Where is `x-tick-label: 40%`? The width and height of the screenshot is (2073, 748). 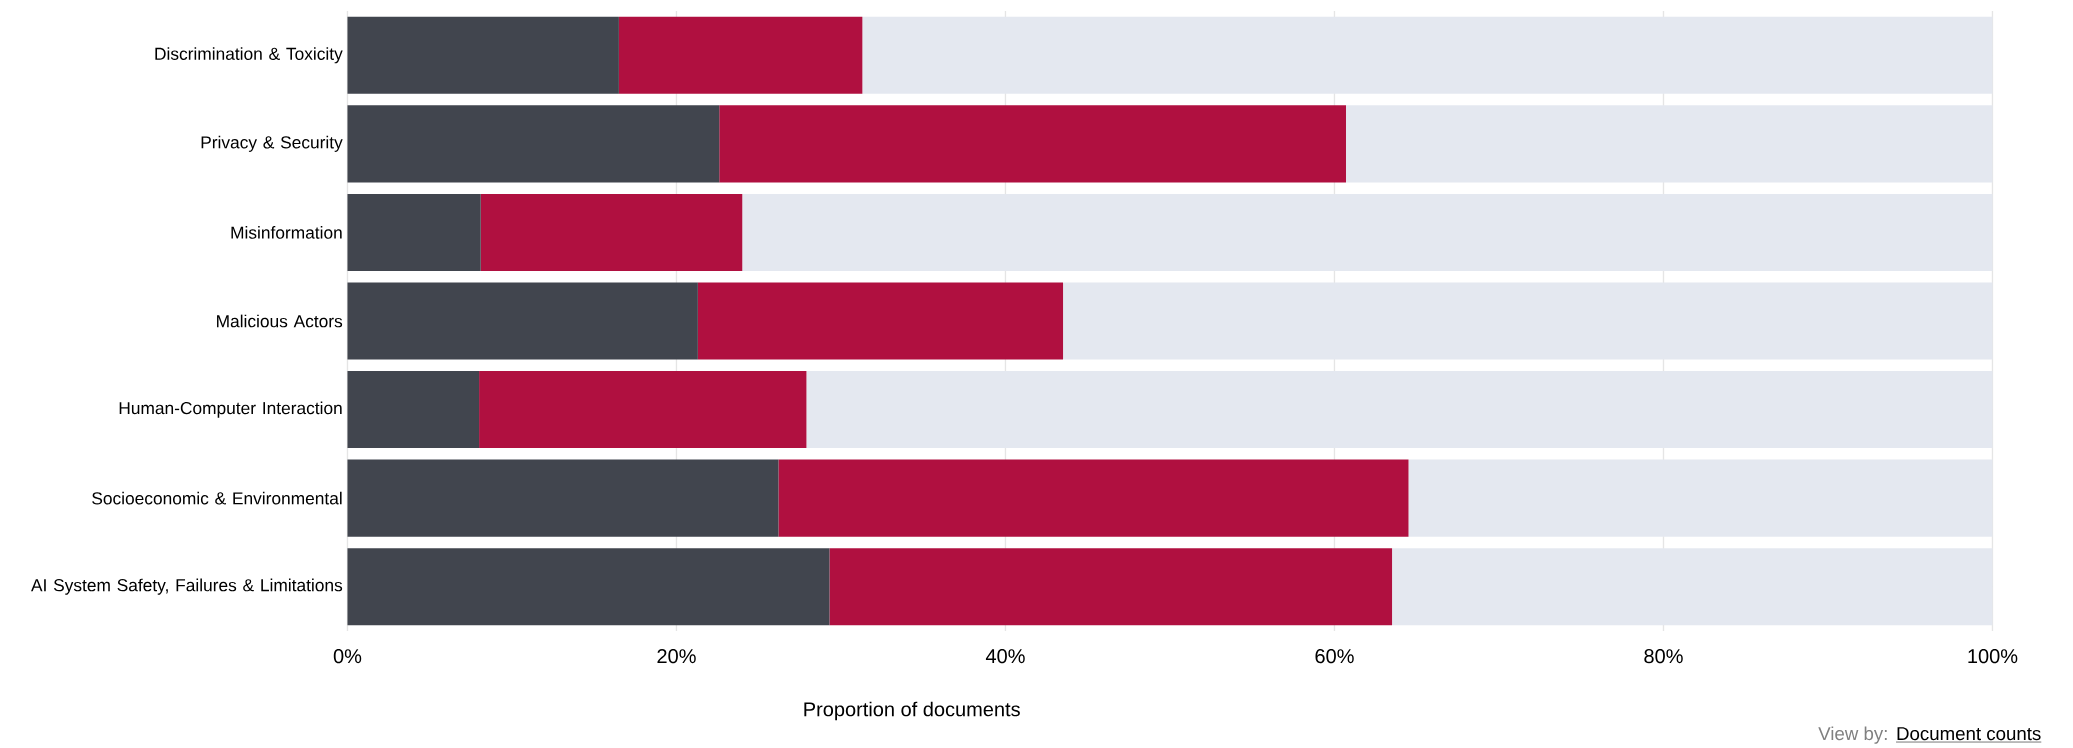
x-tick-label: 40% is located at coordinates (1005, 656).